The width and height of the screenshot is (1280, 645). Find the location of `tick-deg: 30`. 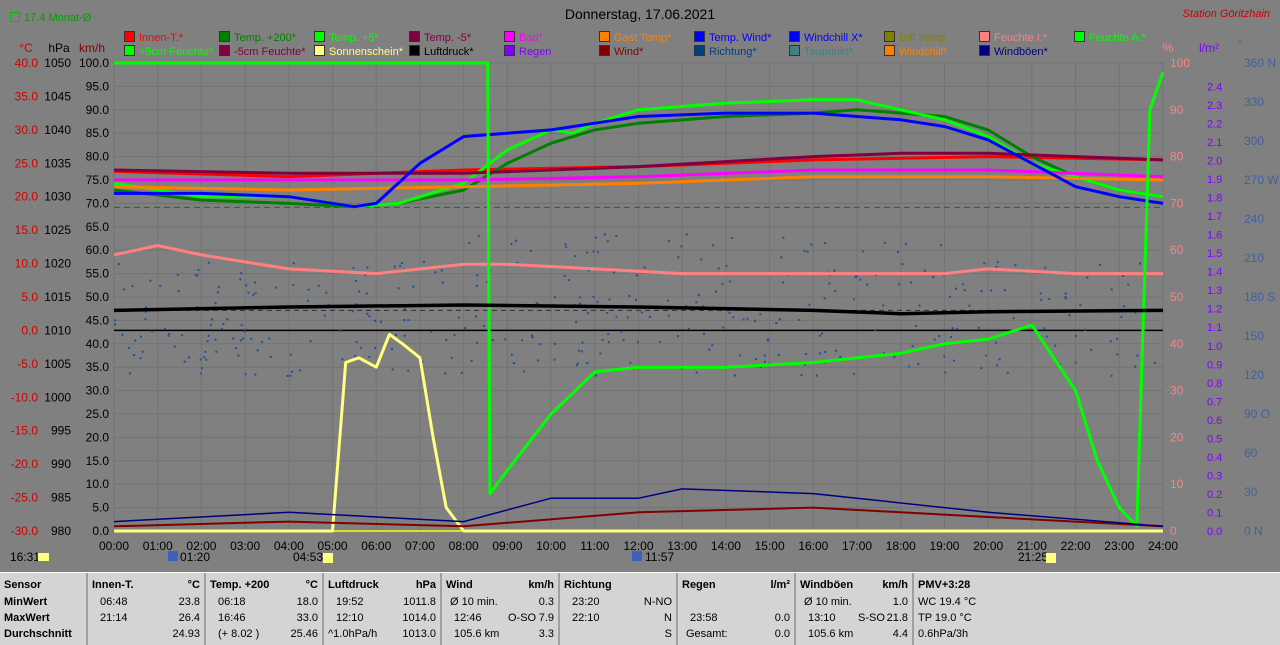

tick-deg: 30 is located at coordinates (1251, 492).